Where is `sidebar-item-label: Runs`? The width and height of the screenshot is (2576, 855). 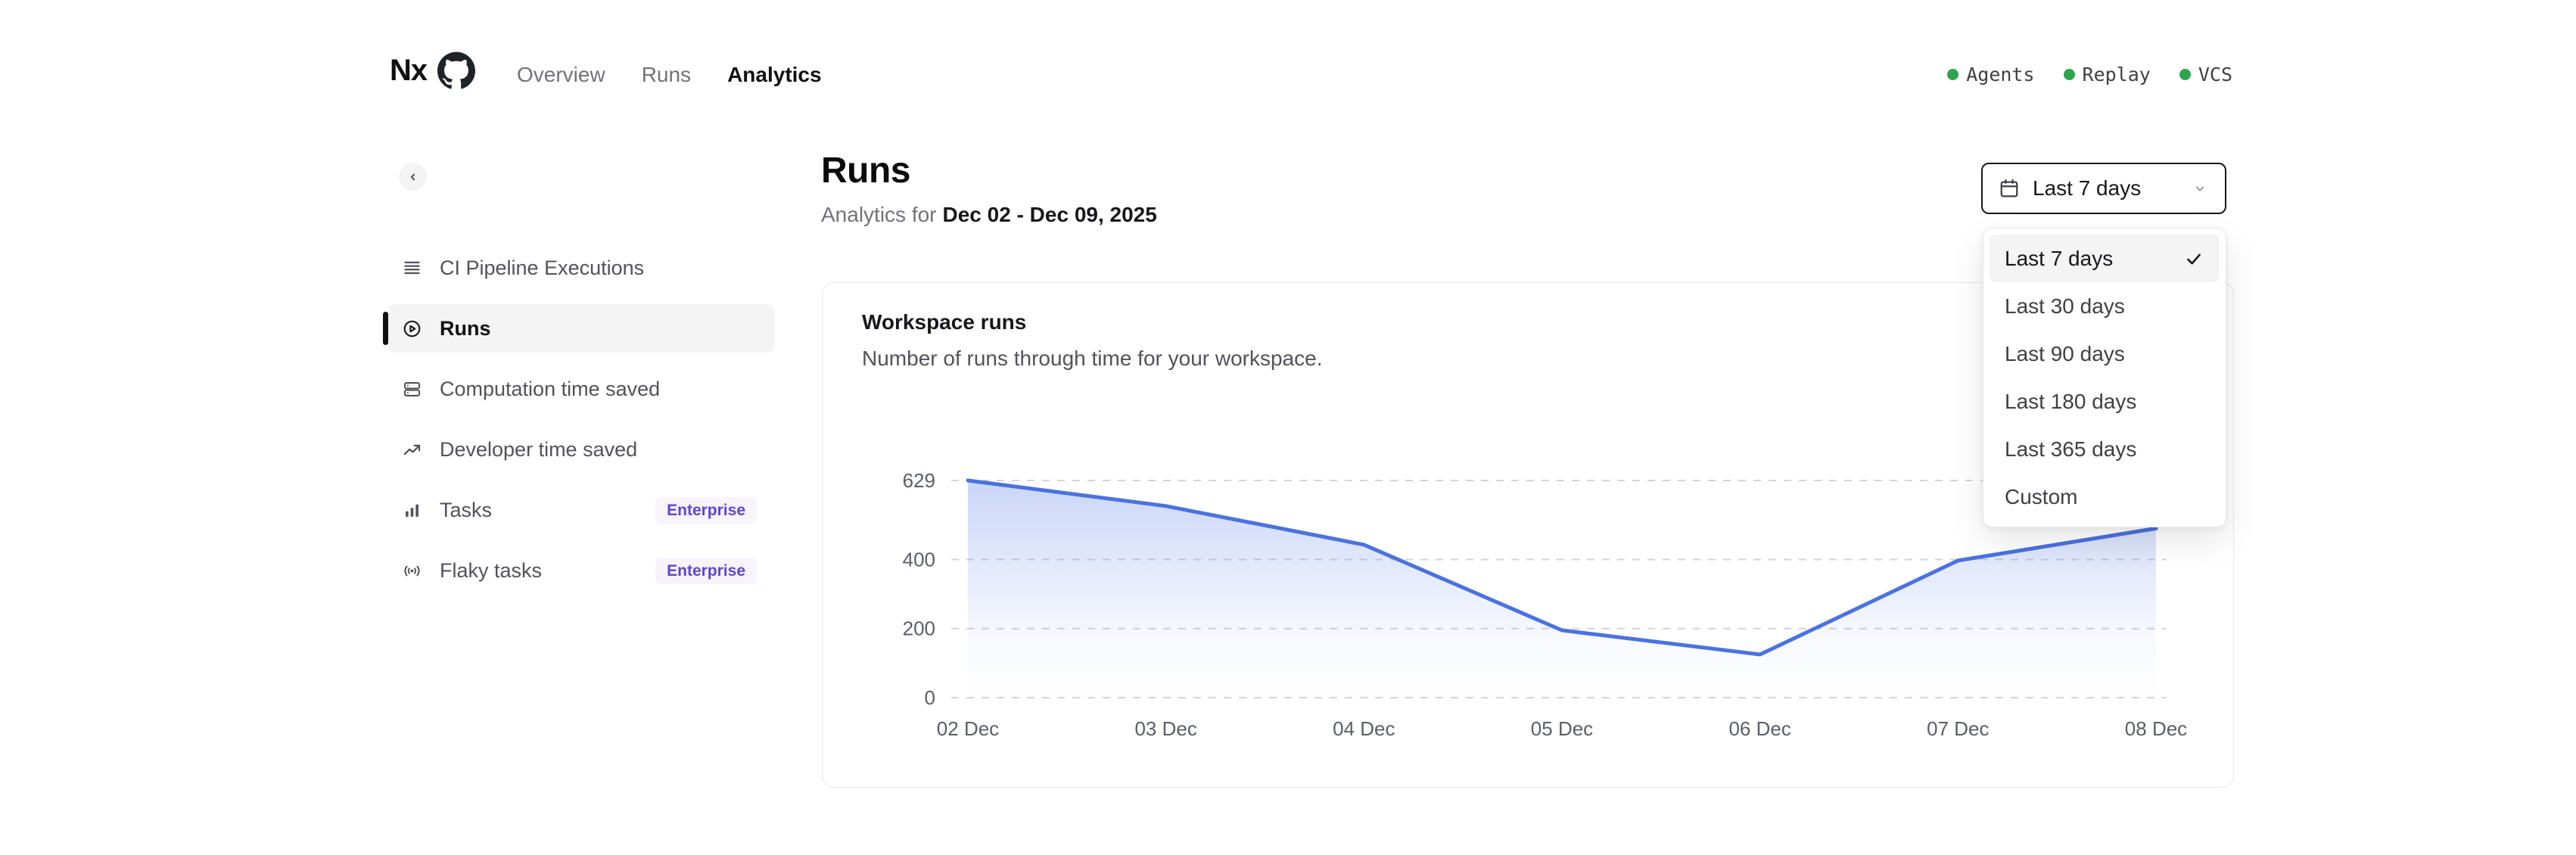 sidebar-item-label: Runs is located at coordinates (465, 328).